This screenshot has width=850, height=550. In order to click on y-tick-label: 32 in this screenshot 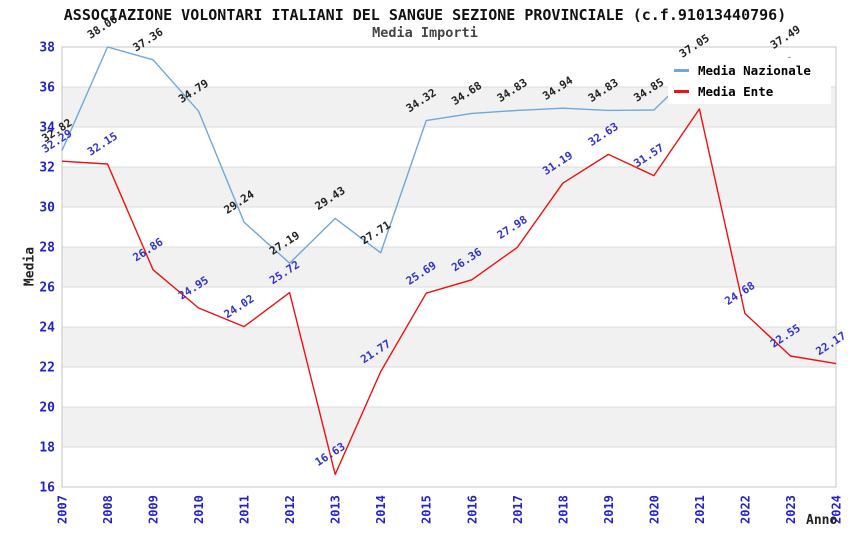, I will do `click(47, 168)`.